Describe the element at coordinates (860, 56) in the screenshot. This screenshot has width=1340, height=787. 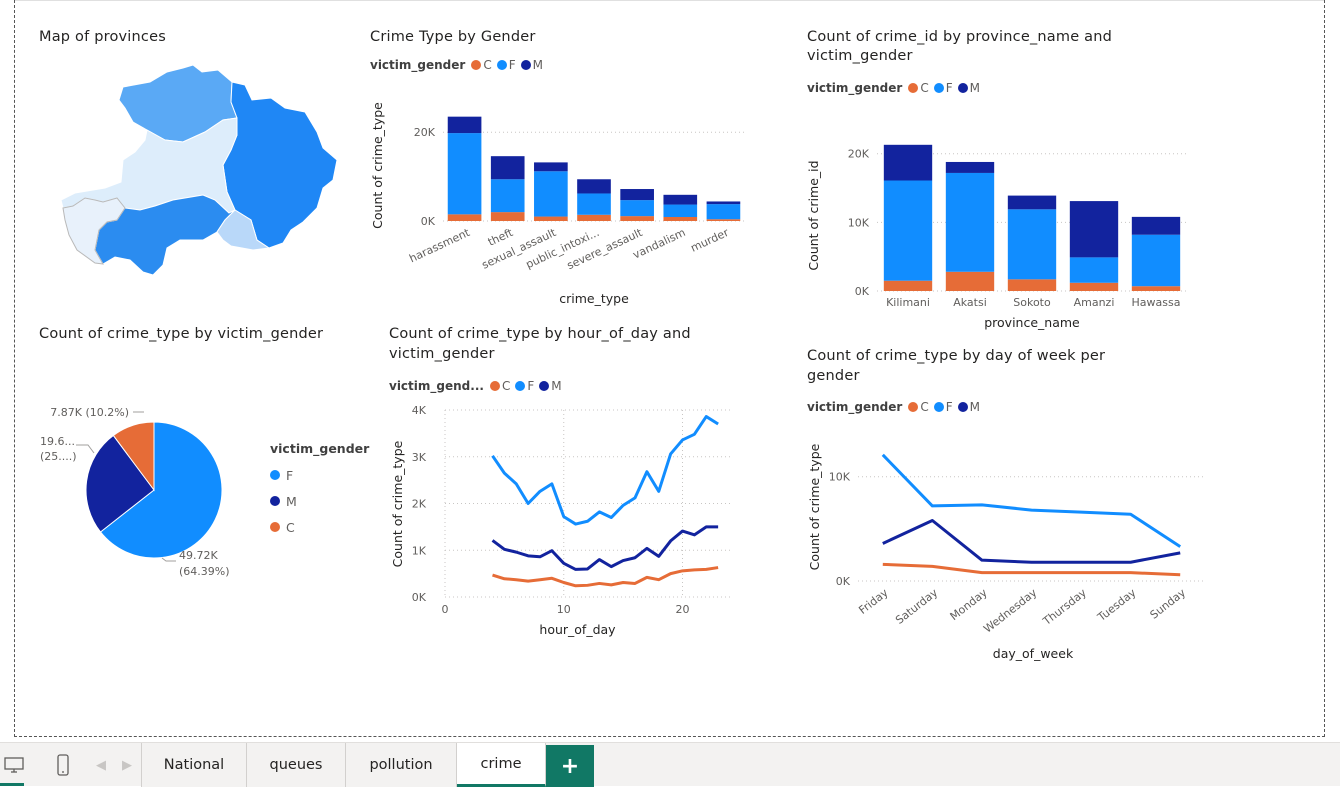
I see `province-chart-title-2: victim_gender` at that location.